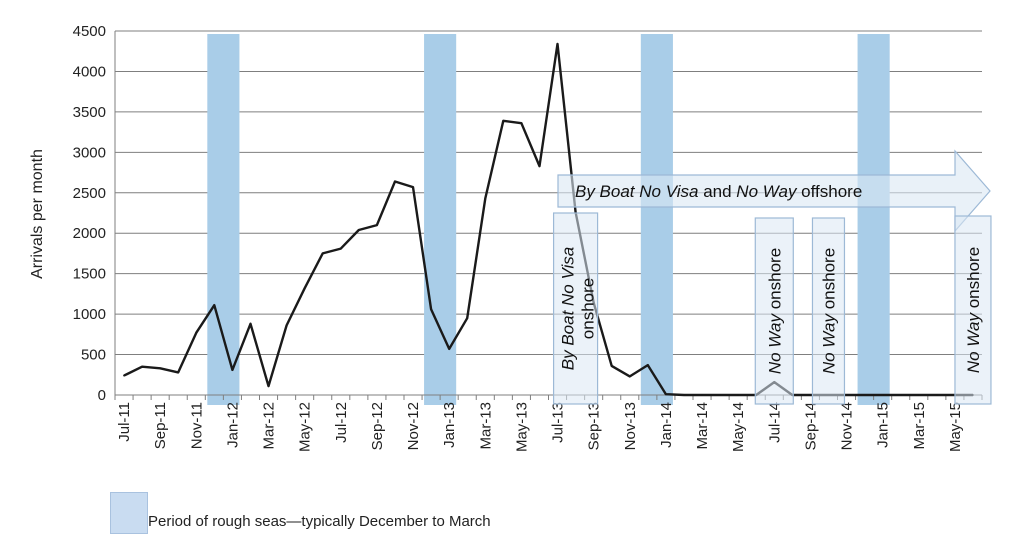 The height and width of the screenshot is (557, 1022). Describe the element at coordinates (718, 191) in the screenshot. I see `offshore-arrow-label: By Boat No Visa and No Way offshore` at that location.